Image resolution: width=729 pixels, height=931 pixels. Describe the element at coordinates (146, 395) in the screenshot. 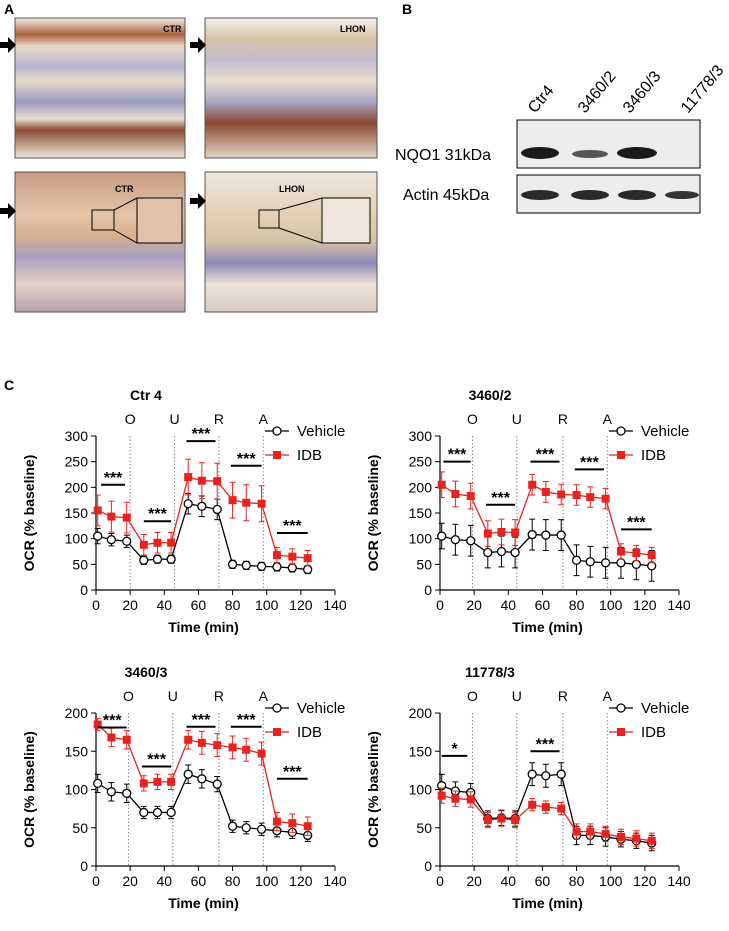

I see `chart-title: Ctr 4` at that location.